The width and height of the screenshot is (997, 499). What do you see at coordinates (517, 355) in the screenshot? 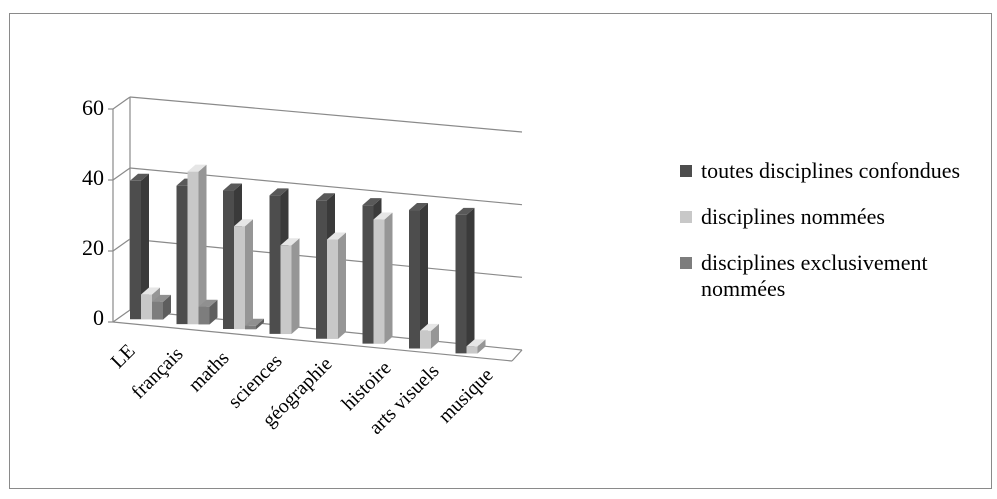
I see `floor-right-edge` at bounding box center [517, 355].